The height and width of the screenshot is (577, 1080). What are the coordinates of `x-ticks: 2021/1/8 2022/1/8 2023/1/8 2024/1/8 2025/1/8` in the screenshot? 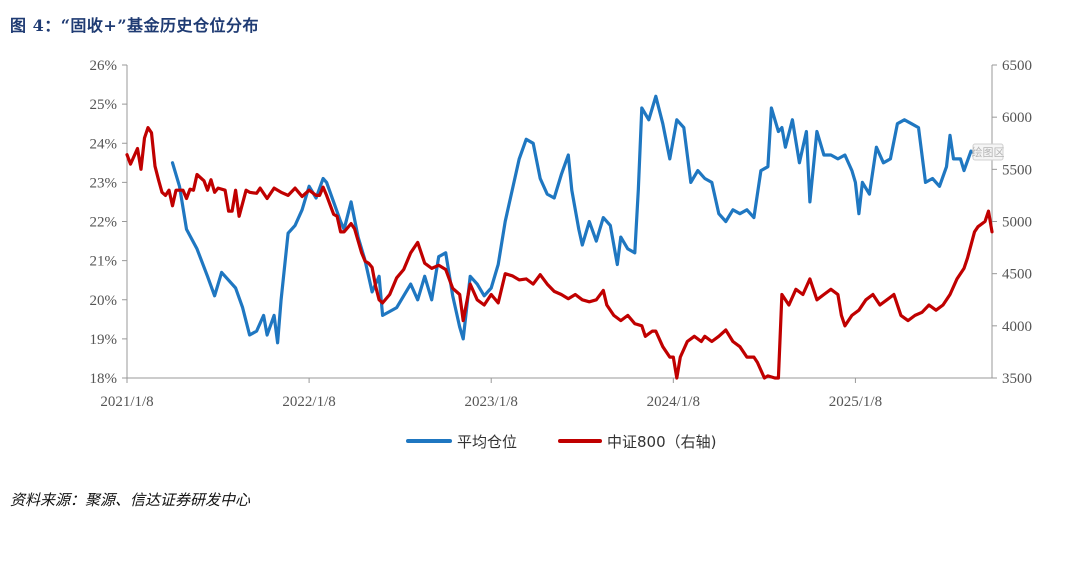 It's located at (491, 394).